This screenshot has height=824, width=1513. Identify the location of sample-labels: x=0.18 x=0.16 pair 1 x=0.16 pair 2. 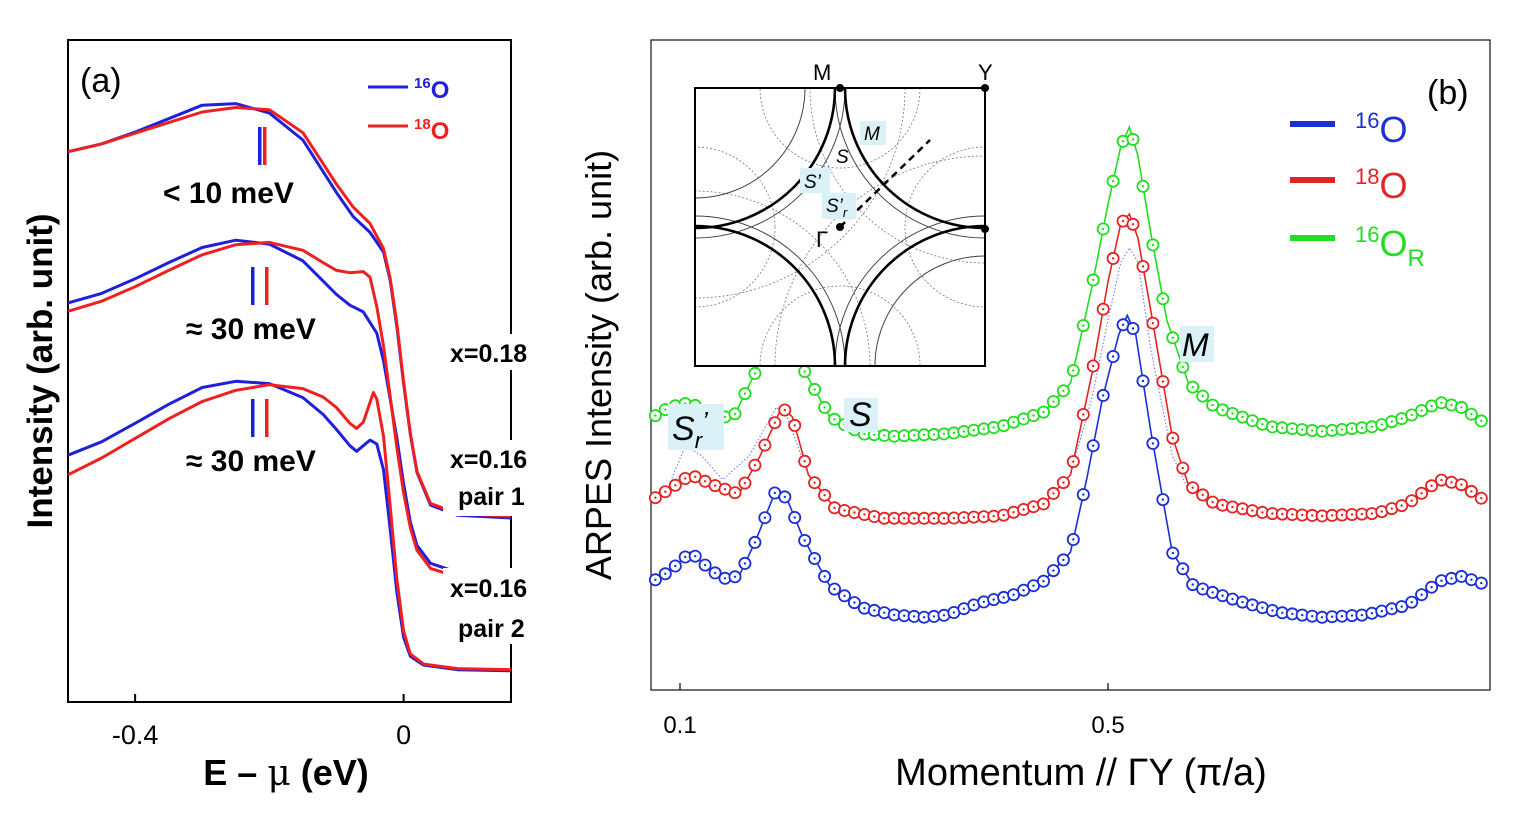
(485, 489).